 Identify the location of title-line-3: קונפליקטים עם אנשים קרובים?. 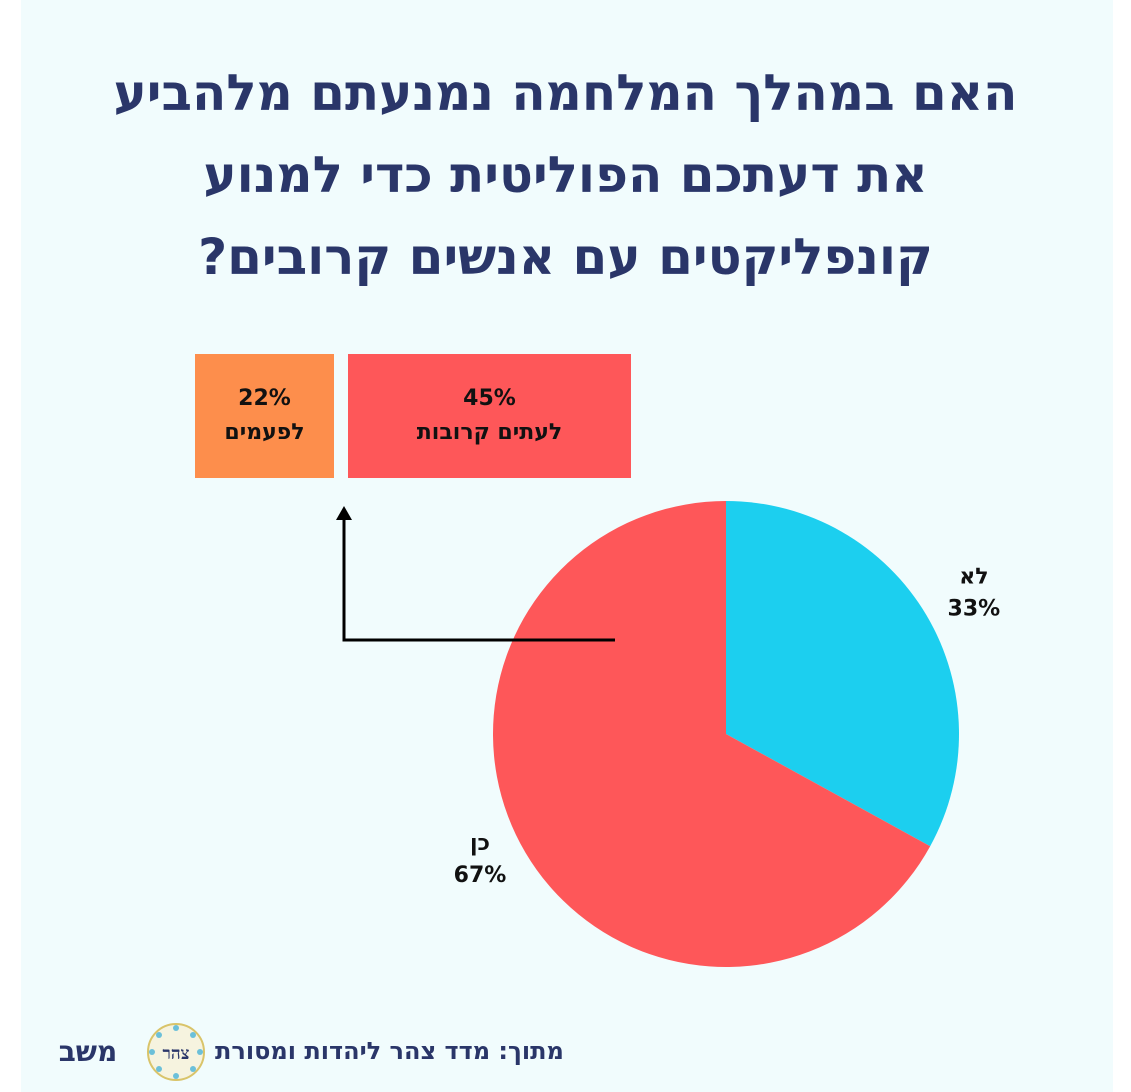
(565, 257).